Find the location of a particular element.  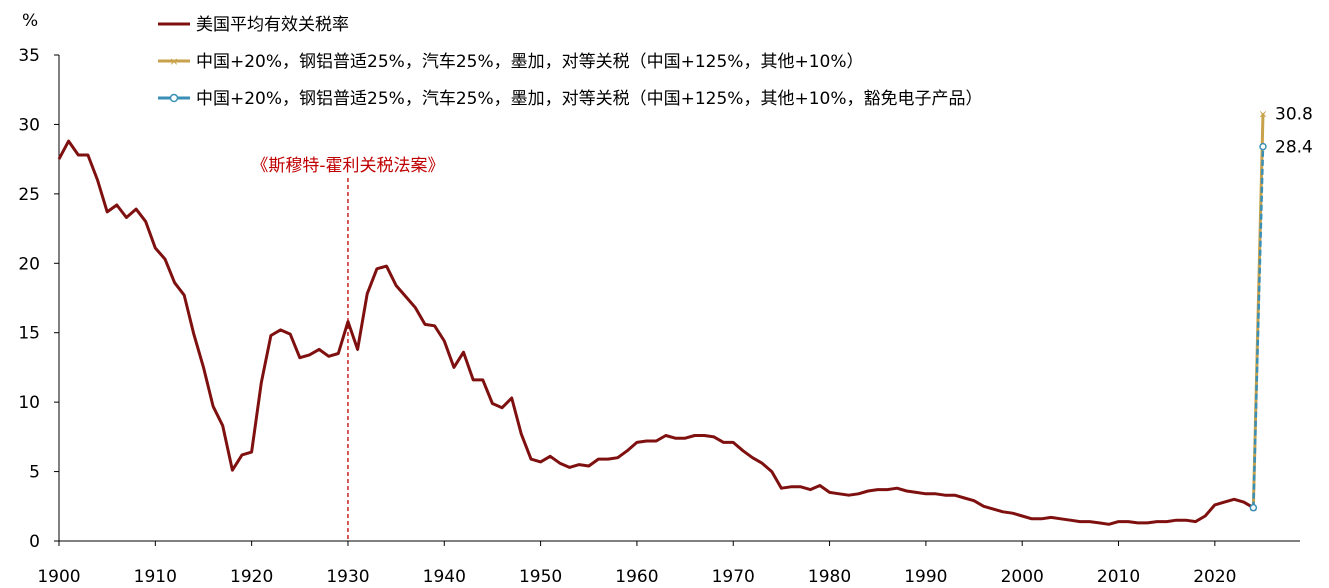

legend-marker-x: × is located at coordinates (173, 61).